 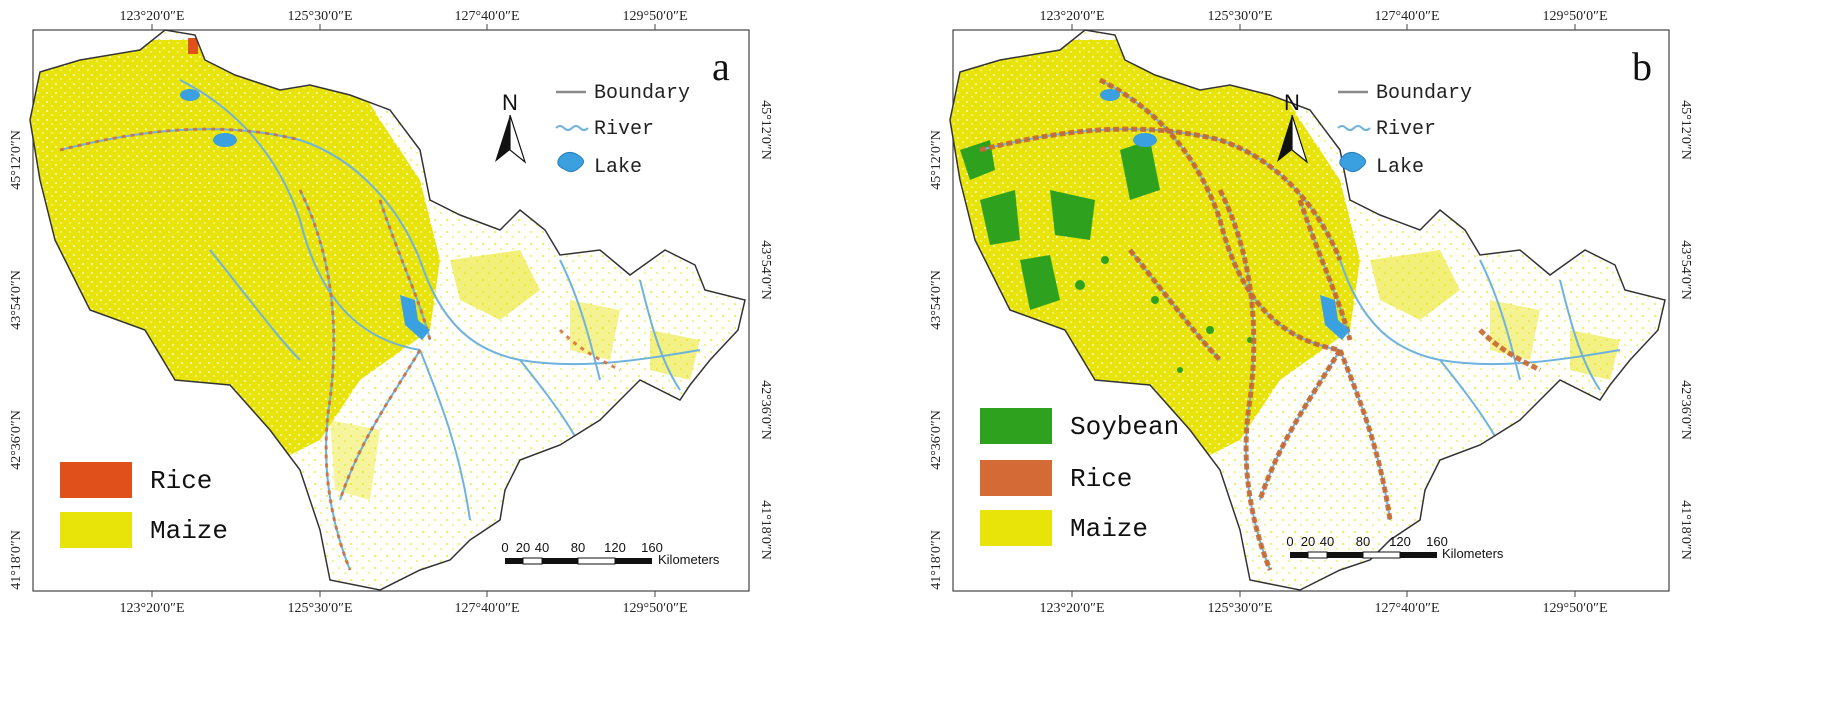 I want to click on panel-letter: a, so click(x=721, y=66).